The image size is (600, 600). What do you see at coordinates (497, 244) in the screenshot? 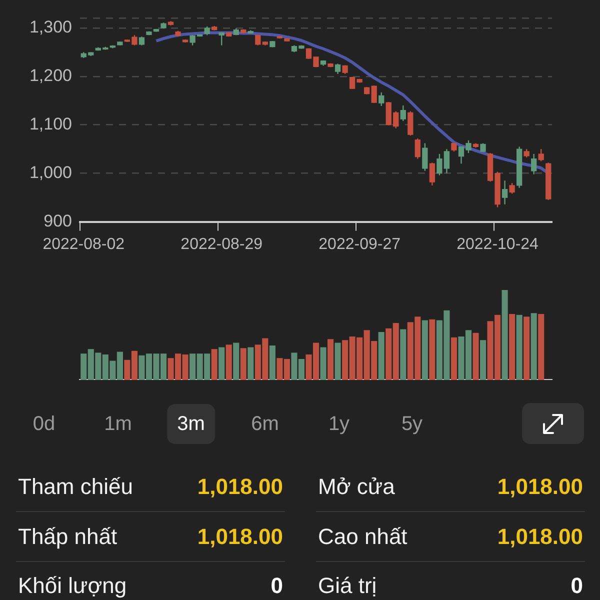
I see `x-tick-label: 2022-10-24` at bounding box center [497, 244].